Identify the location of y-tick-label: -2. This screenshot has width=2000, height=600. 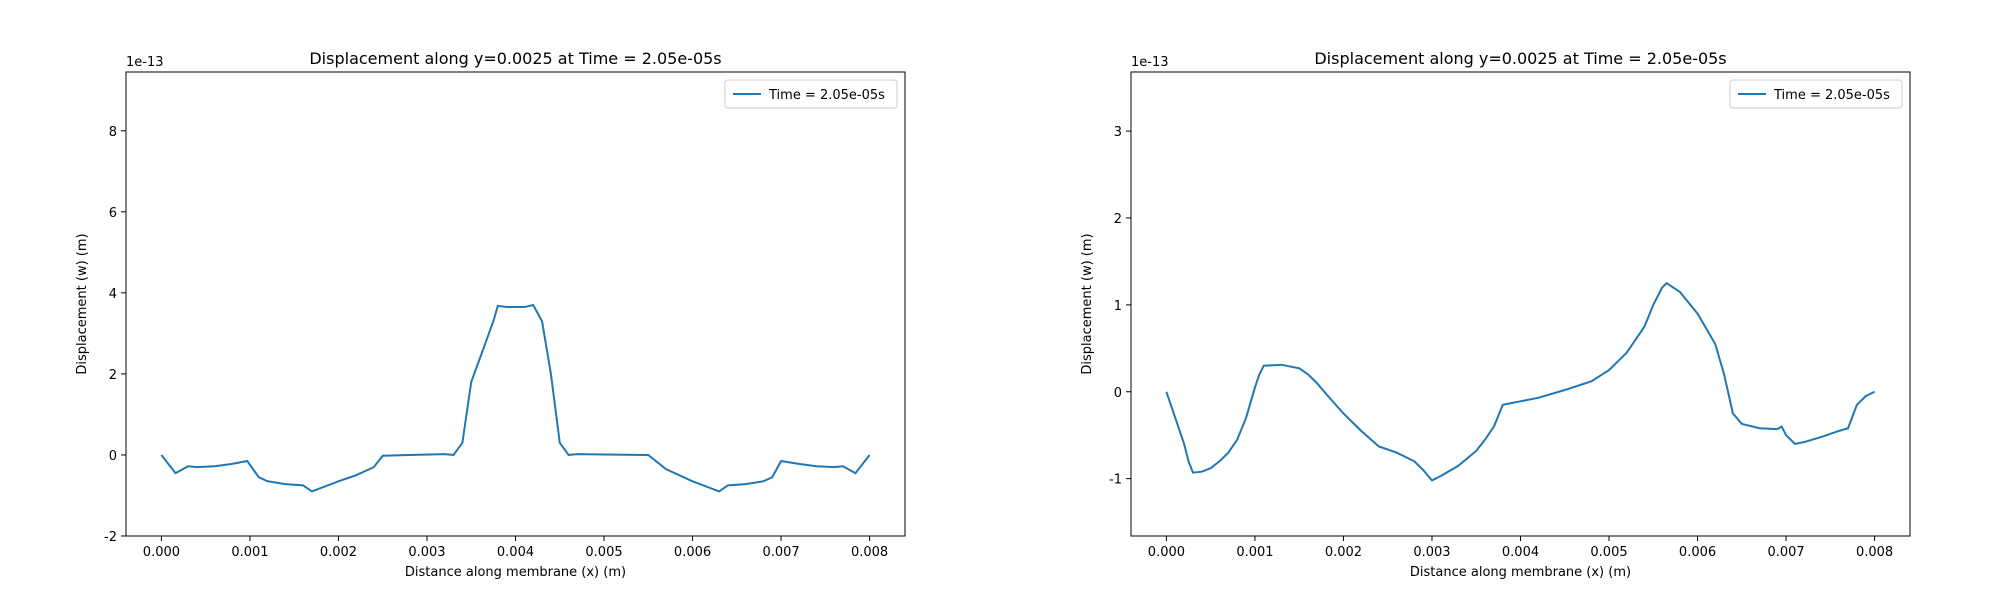
(110, 537).